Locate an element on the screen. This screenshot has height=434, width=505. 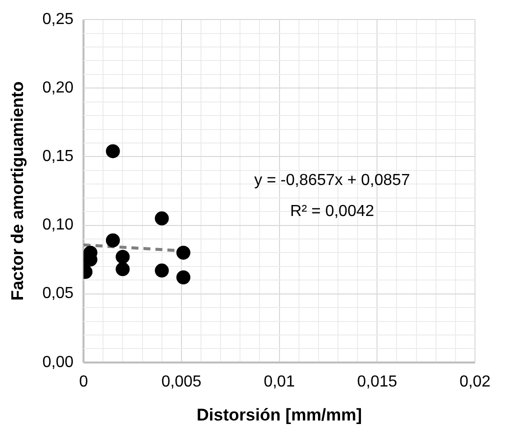
annotation: y = -0,8657x + 0,0857 is located at coordinates (332, 181).